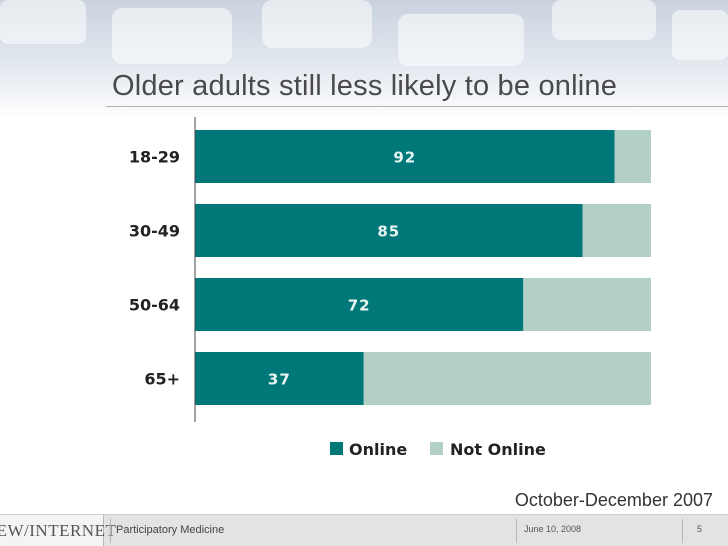 The height and width of the screenshot is (546, 728). What do you see at coordinates (700, 529) in the screenshot?
I see `page-number: 5` at bounding box center [700, 529].